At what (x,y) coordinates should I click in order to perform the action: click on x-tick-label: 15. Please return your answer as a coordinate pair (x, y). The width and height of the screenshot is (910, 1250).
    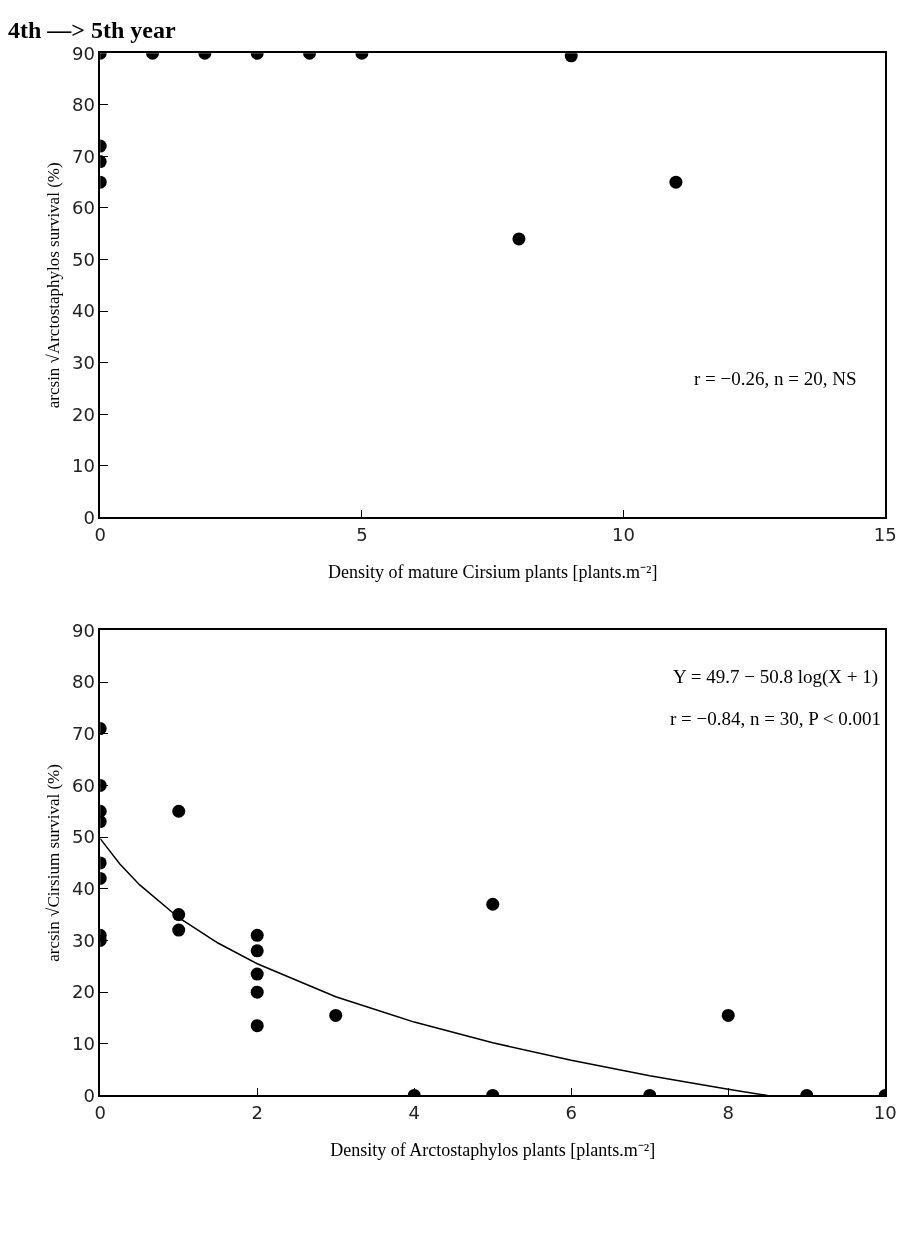
    Looking at the image, I should click on (885, 534).